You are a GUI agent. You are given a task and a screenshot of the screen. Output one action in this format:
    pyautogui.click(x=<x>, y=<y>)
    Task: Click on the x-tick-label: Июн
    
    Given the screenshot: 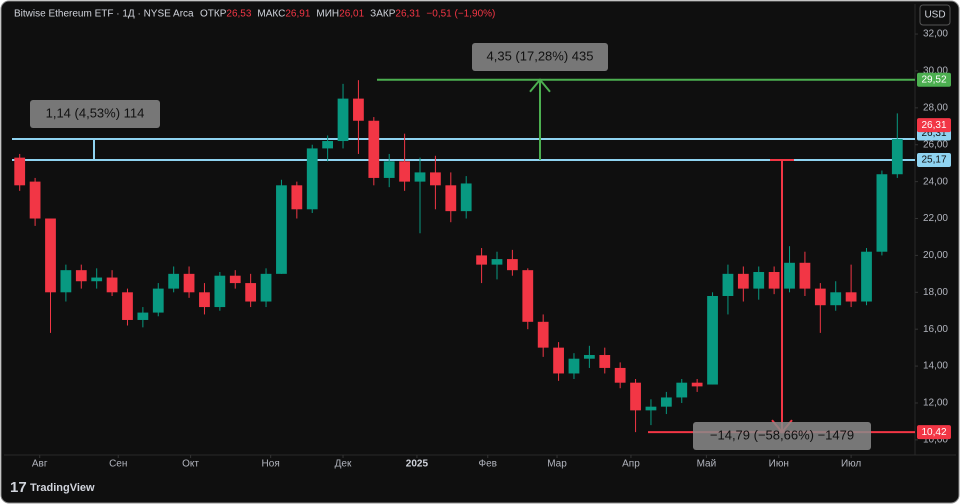 What is the action you would take?
    pyautogui.click(x=779, y=464)
    